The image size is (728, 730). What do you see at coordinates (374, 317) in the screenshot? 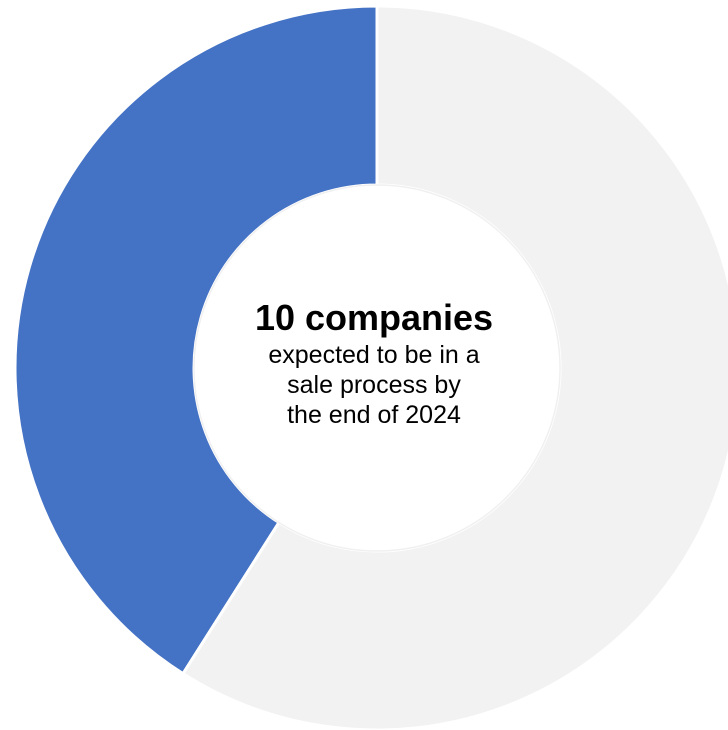
I see `center-headline: 10 companies` at bounding box center [374, 317].